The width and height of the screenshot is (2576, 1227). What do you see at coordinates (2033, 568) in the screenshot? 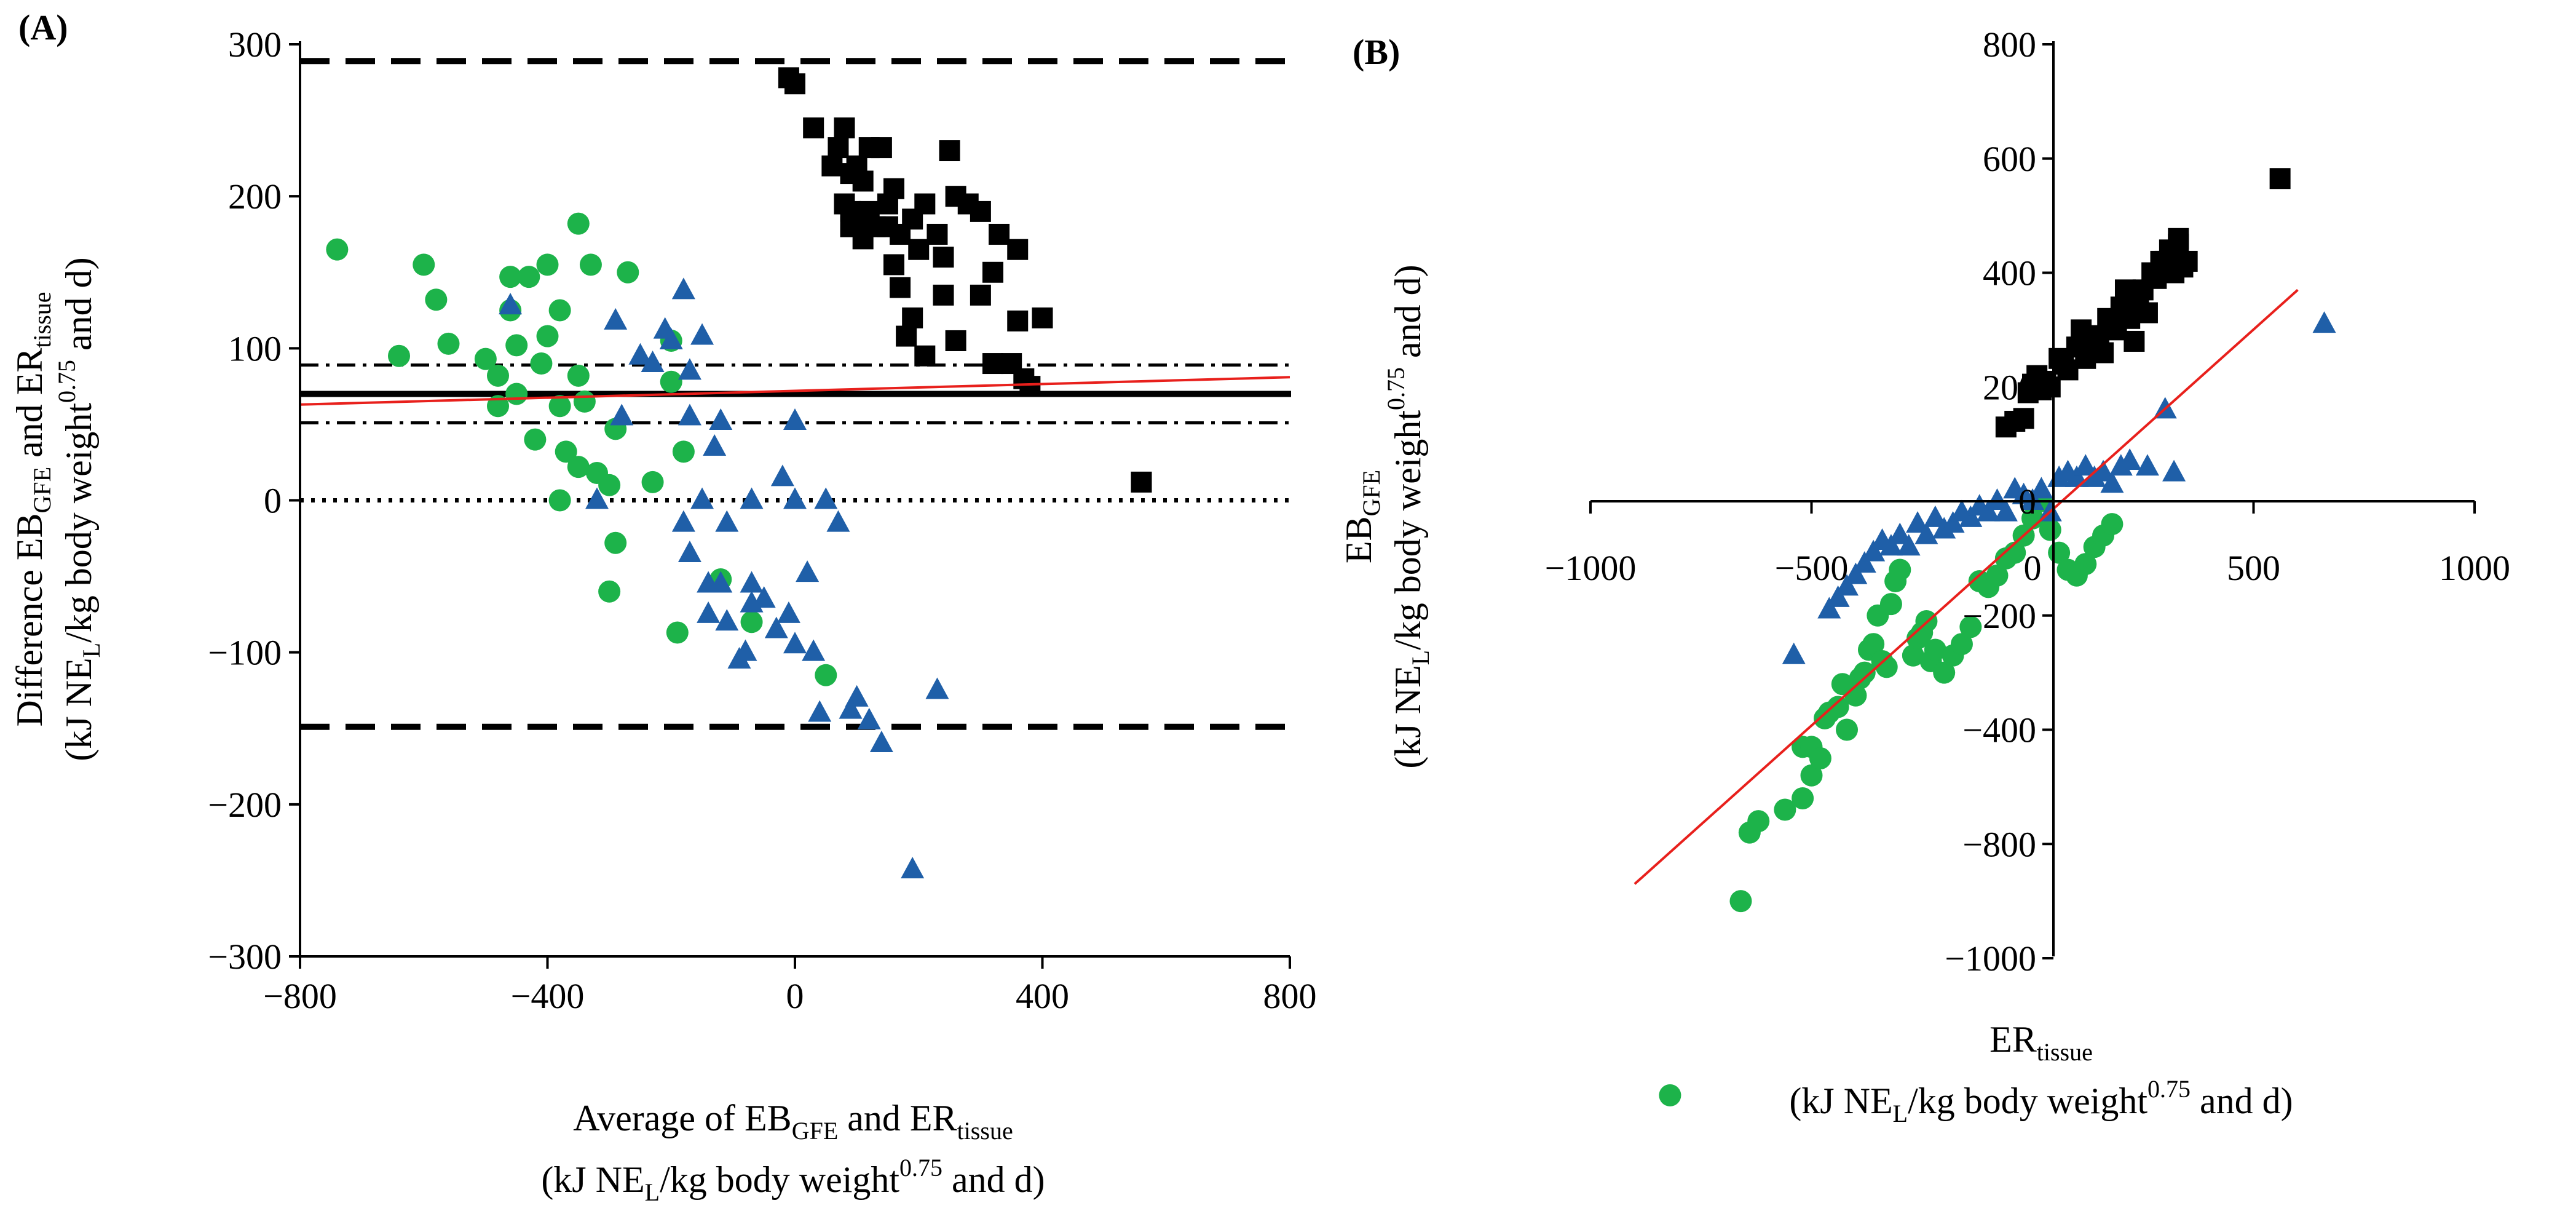
I see `x-tick-label: 0` at bounding box center [2033, 568].